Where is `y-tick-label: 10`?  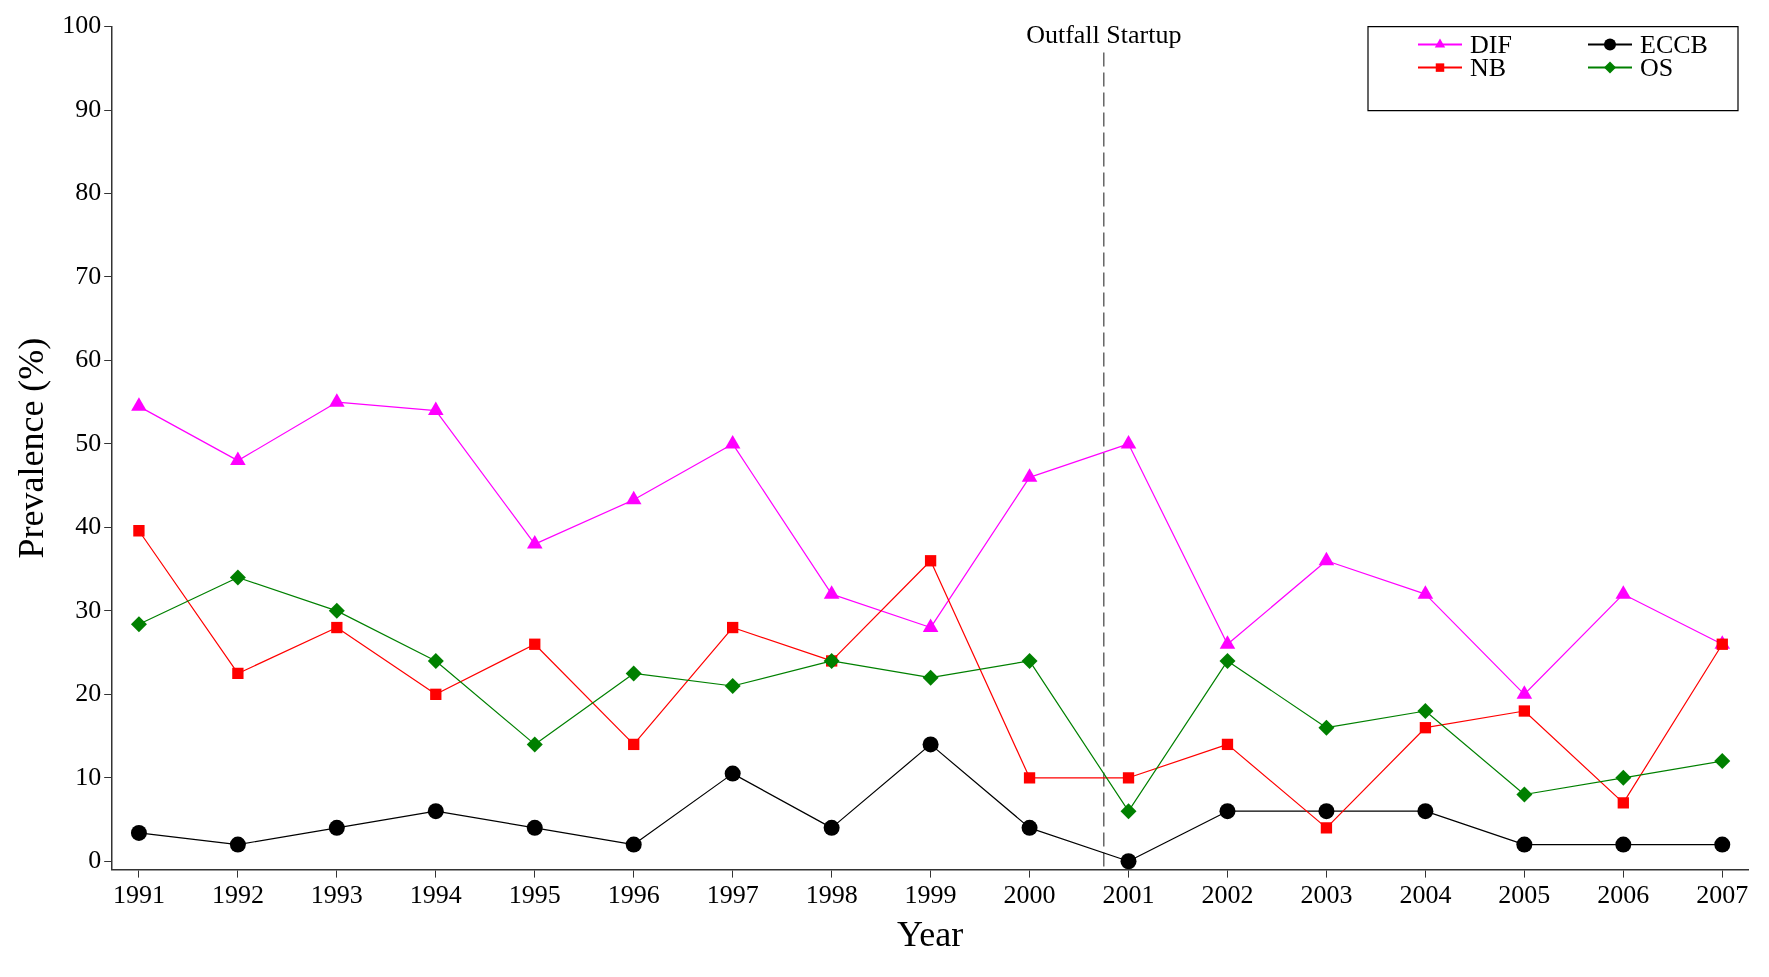 y-tick-label: 10 is located at coordinates (88, 776).